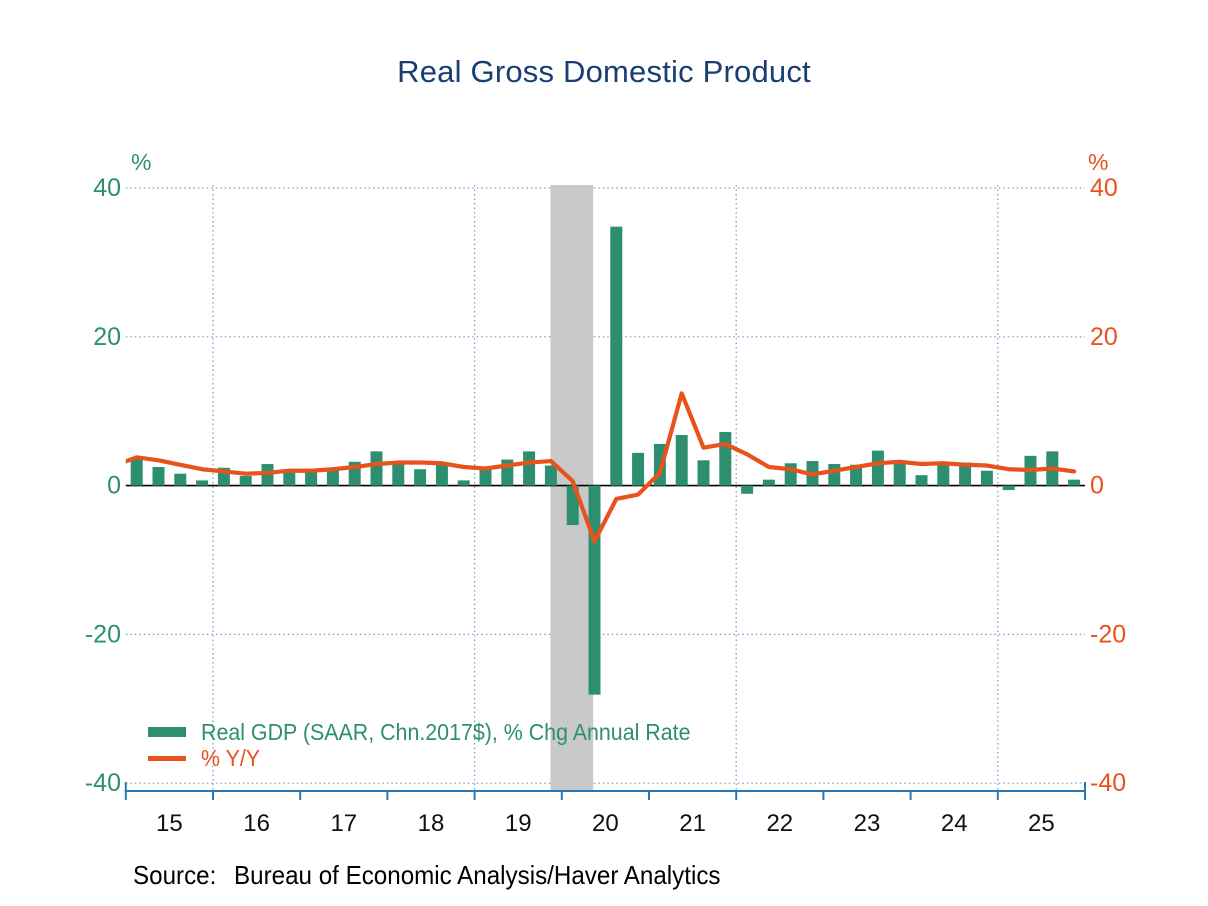 This screenshot has width=1208, height=906. I want to click on gdp-bar-2024Q1, so click(921, 480).